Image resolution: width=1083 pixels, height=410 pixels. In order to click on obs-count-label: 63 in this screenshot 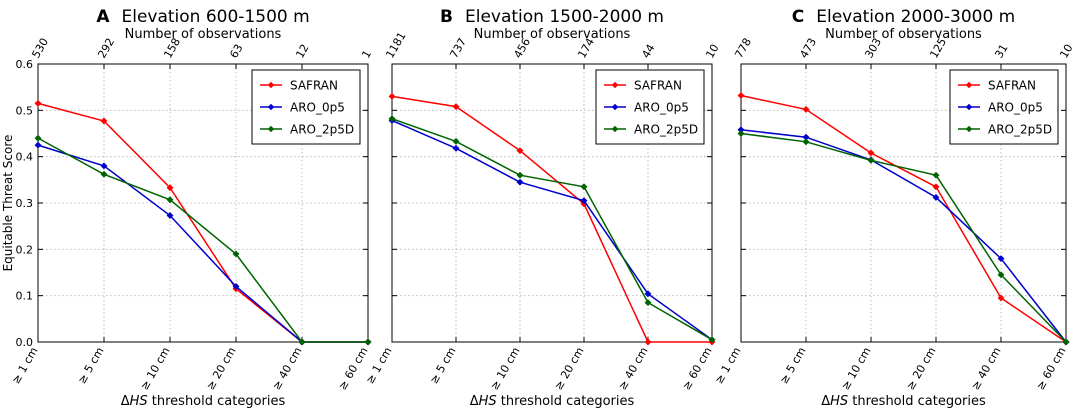, I will do `click(236, 51)`.